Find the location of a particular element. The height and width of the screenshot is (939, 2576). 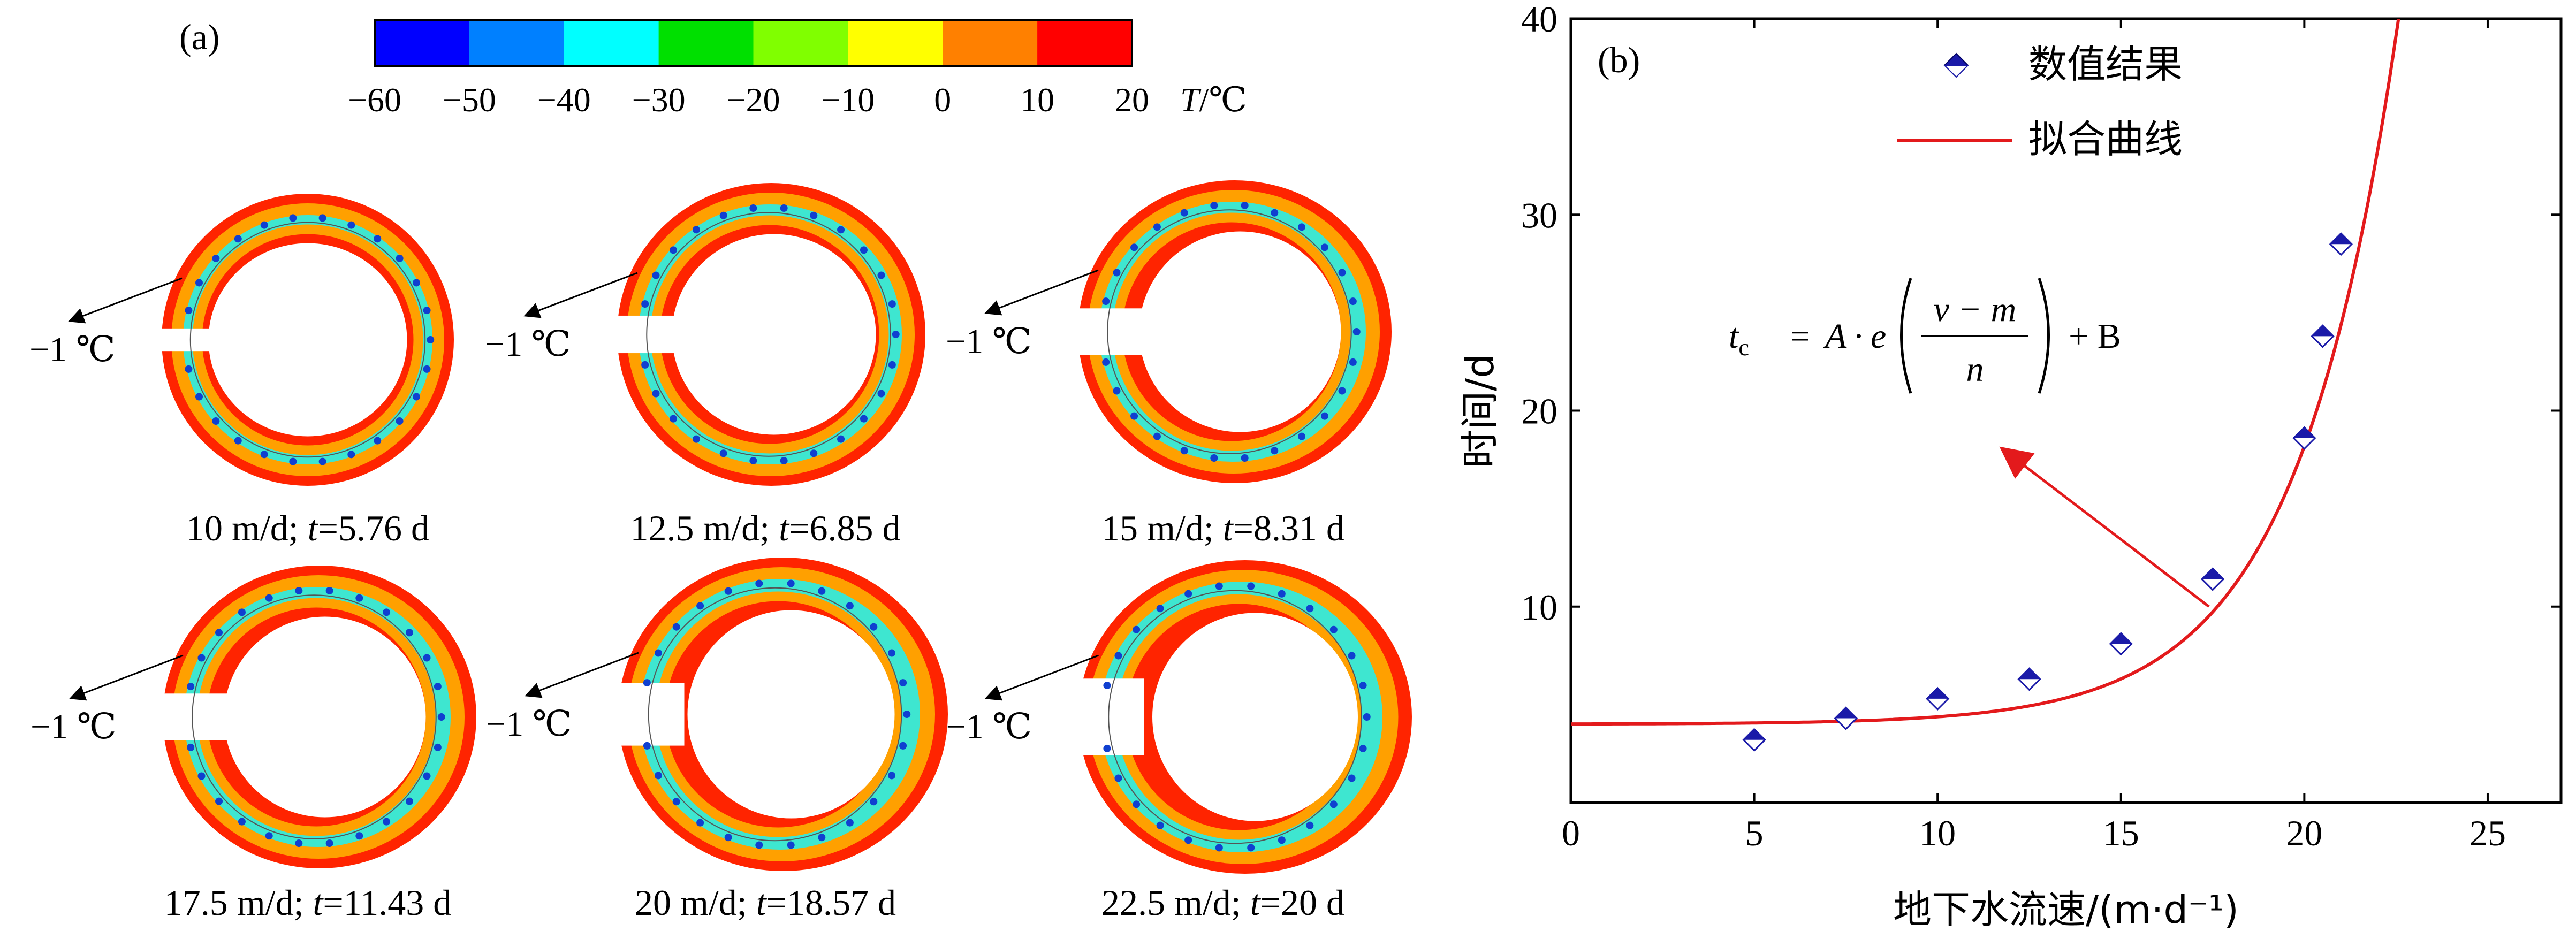

ring-caption: 10 m/d; t=5.76 d is located at coordinates (307, 528).